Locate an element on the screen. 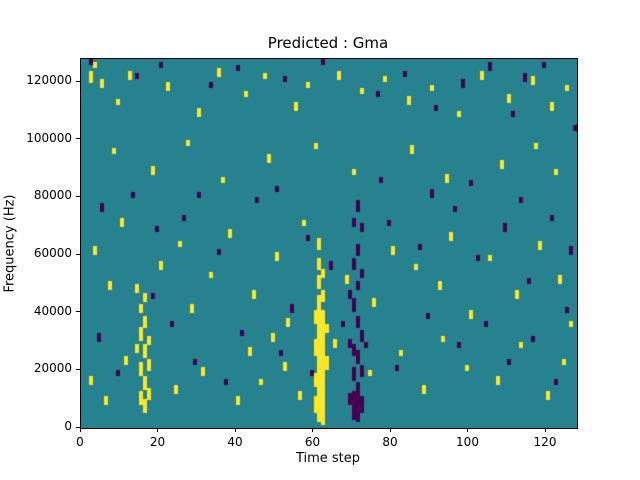  y-axis-label: Frequency (Hz) is located at coordinates (10, 243).